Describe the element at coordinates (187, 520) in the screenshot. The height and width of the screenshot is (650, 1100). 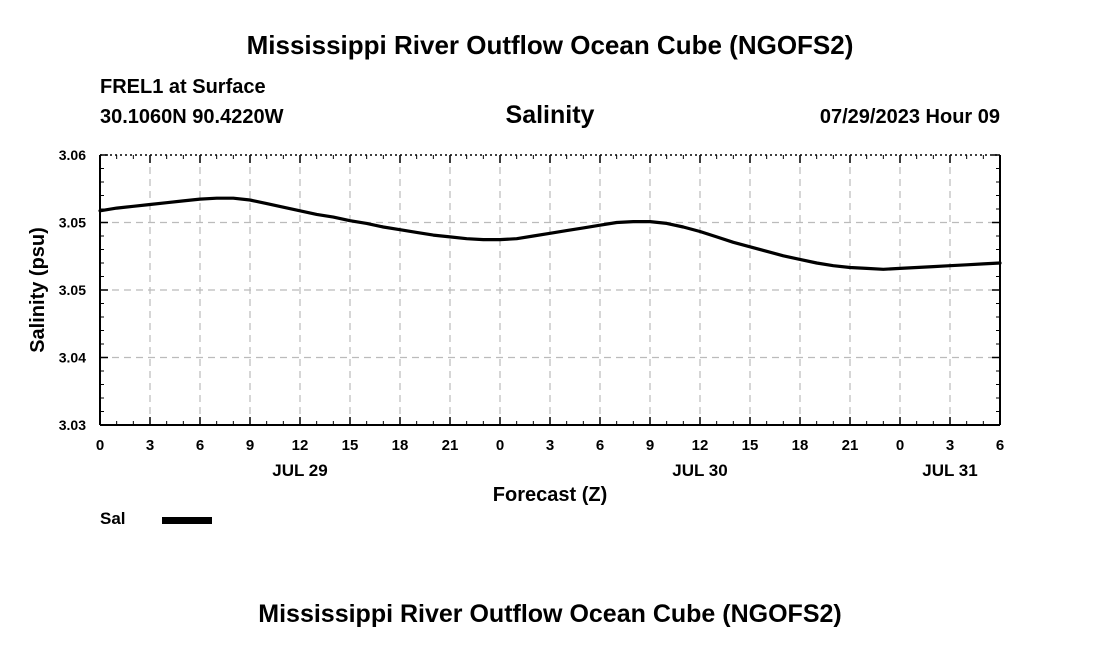
I see `legend-line-swatch` at that location.